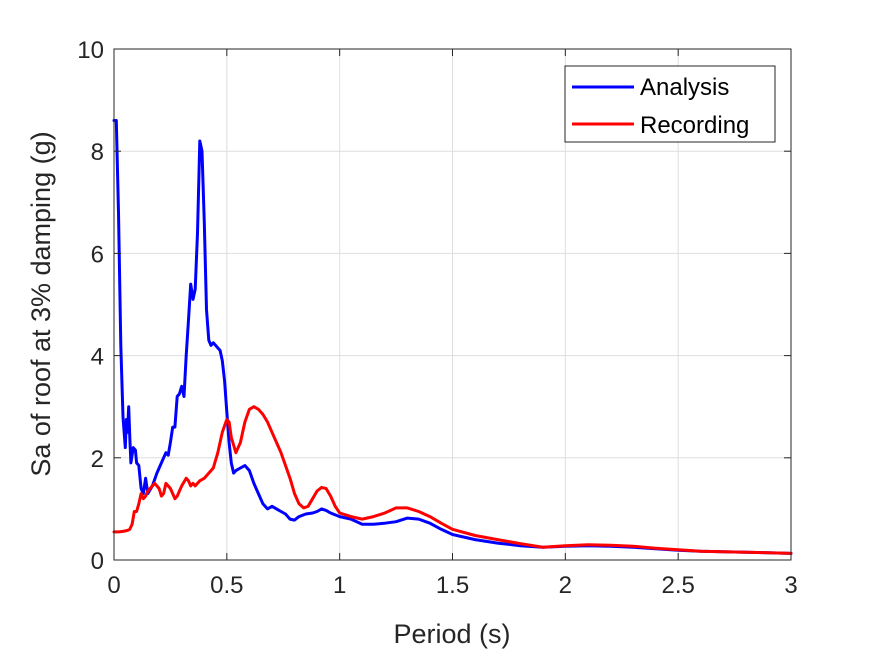  Describe the element at coordinates (97, 561) in the screenshot. I see `y-tick-label: 0` at that location.